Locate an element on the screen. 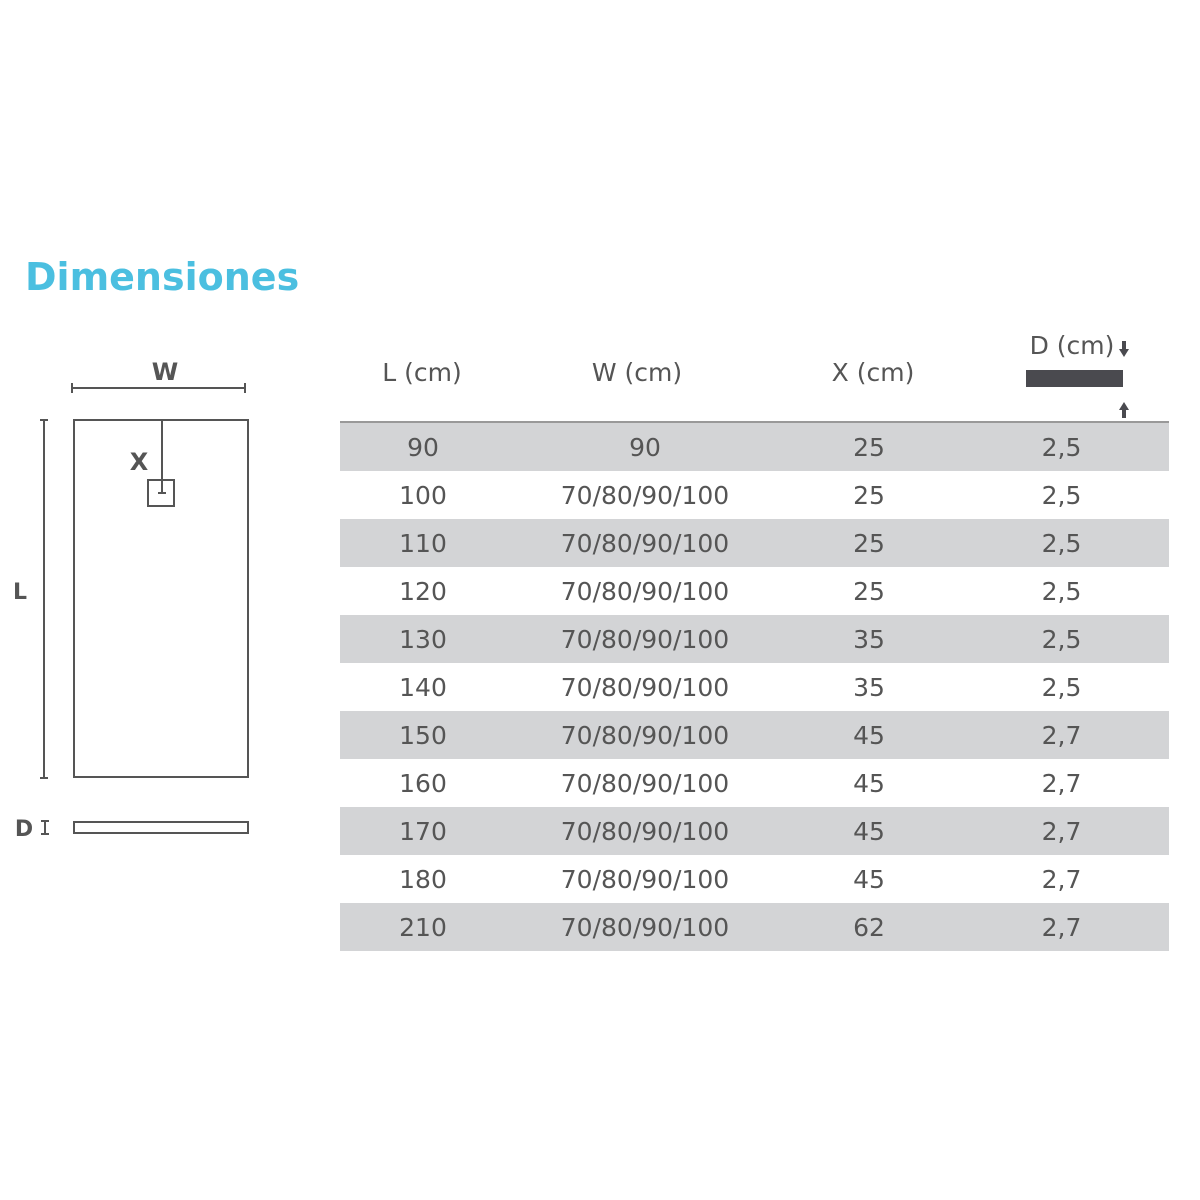  arrow-up-icon is located at coordinates (1124, 410).